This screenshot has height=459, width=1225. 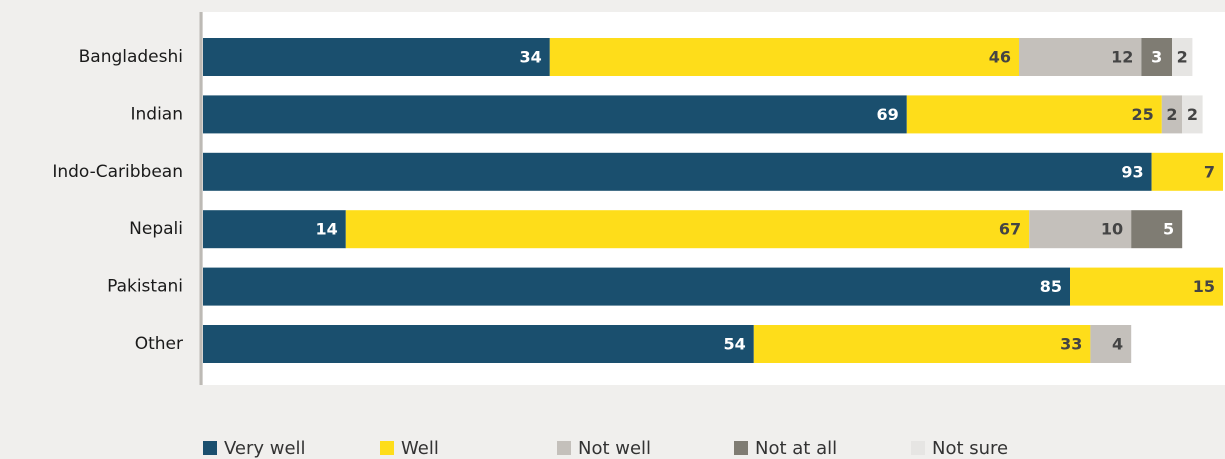 I want to click on value-label: 67, so click(x=1010, y=229).